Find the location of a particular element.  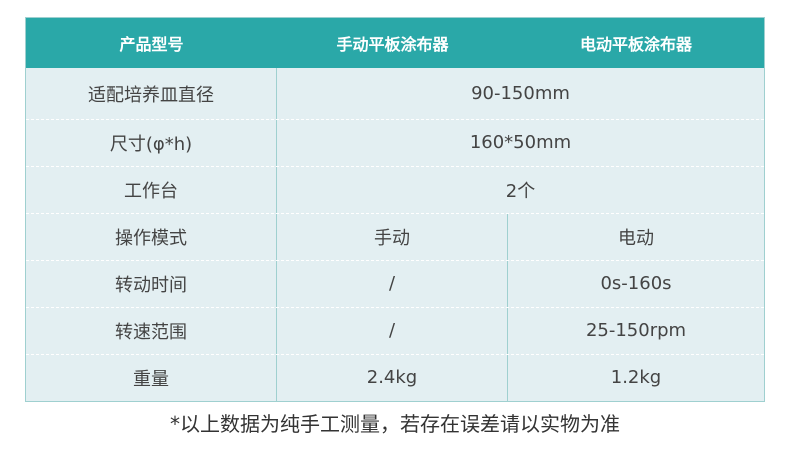

row-label: 适配培养皿直径 is located at coordinates (151, 93).